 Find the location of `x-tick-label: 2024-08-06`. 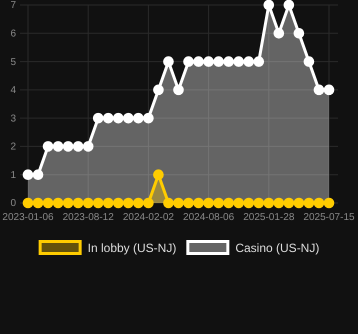

x-tick-label: 2024-08-06 is located at coordinates (209, 218).